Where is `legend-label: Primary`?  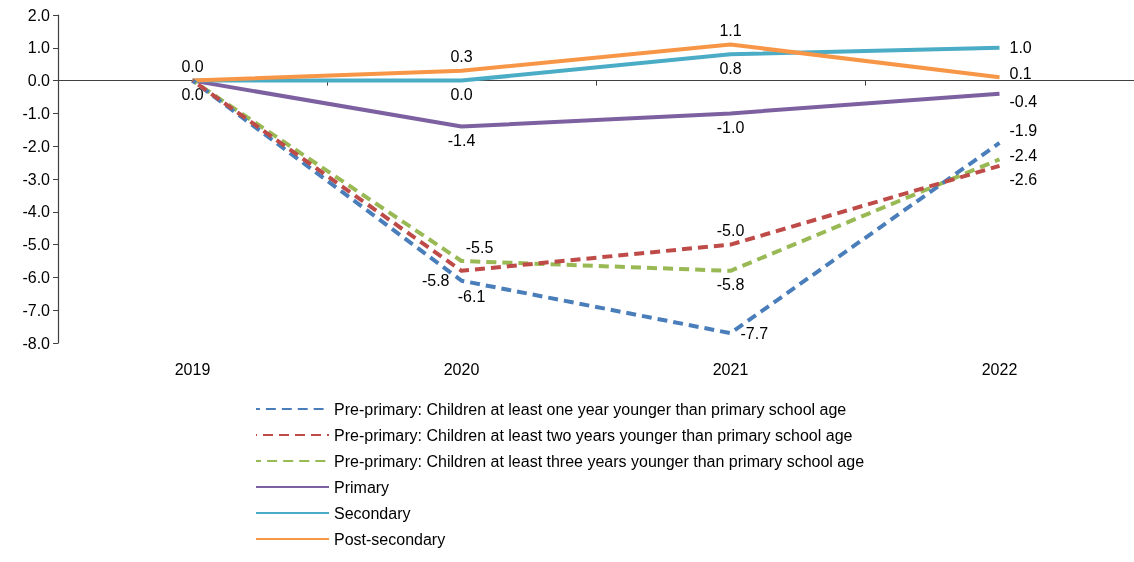 legend-label: Primary is located at coordinates (362, 487).